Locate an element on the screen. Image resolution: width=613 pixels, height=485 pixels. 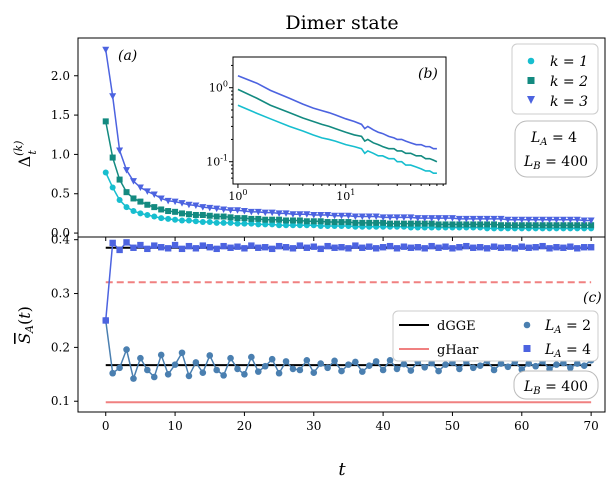
panel-a-ytick-label: 0.0 is located at coordinates (60, 233).